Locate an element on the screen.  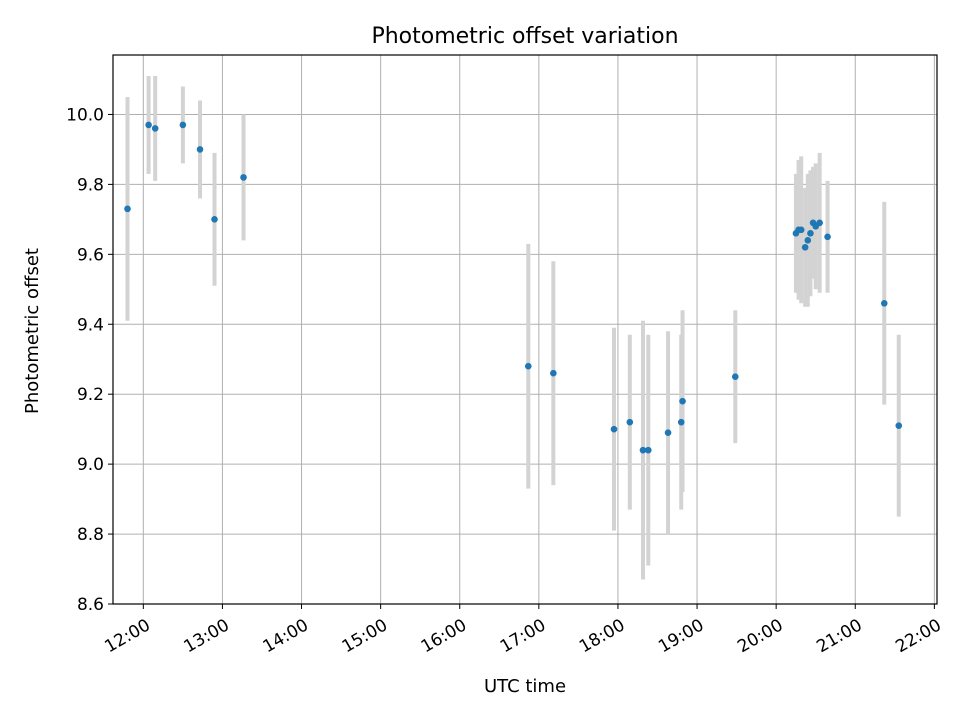
x-tick-label: 17:00 is located at coordinates (523, 636).